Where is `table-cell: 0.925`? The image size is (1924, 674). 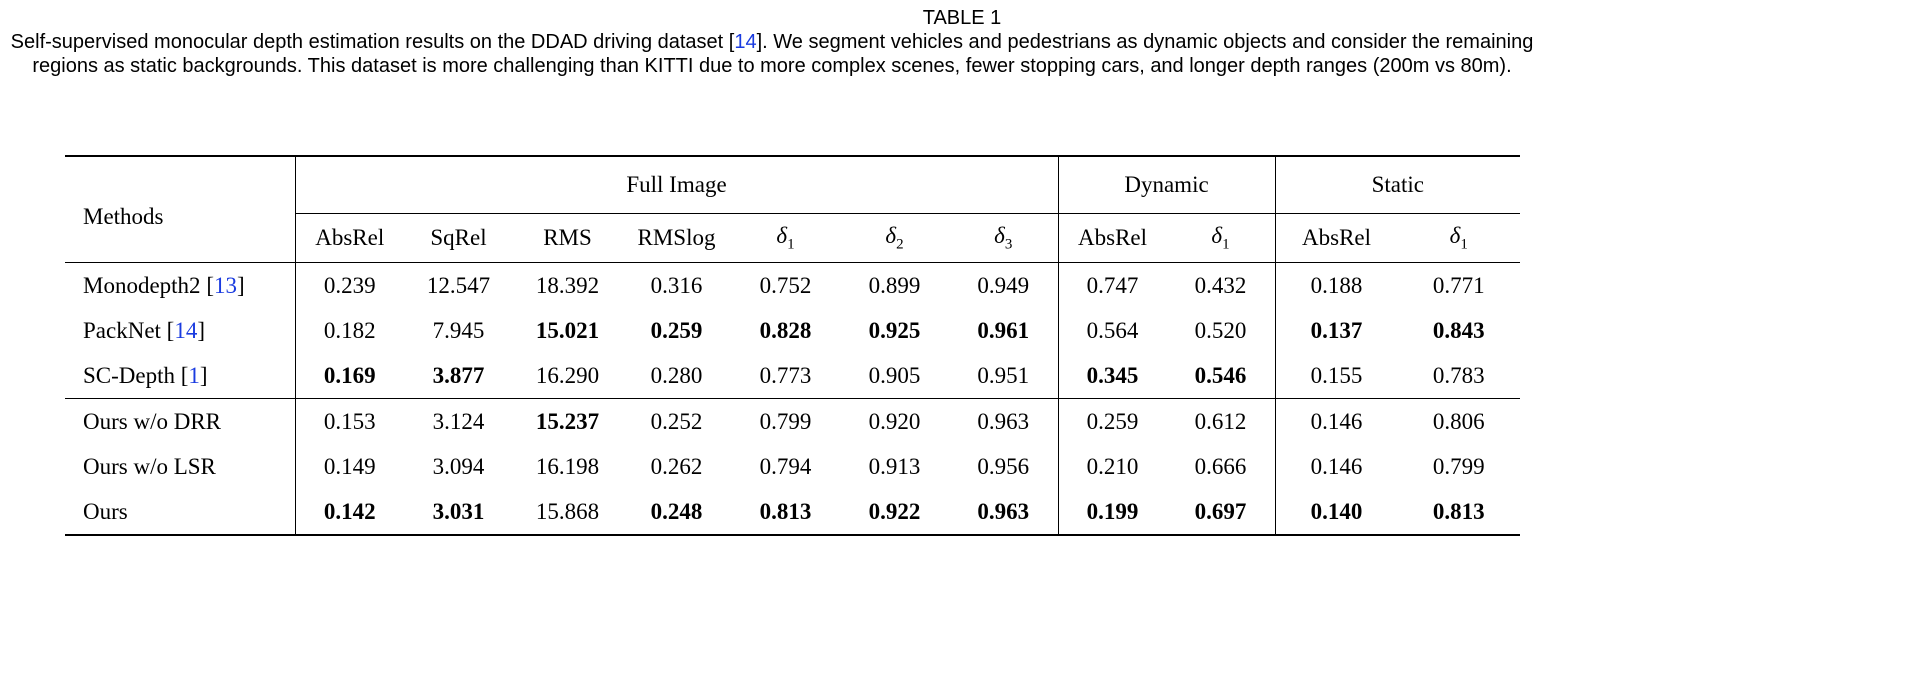 table-cell: 0.925 is located at coordinates (894, 330).